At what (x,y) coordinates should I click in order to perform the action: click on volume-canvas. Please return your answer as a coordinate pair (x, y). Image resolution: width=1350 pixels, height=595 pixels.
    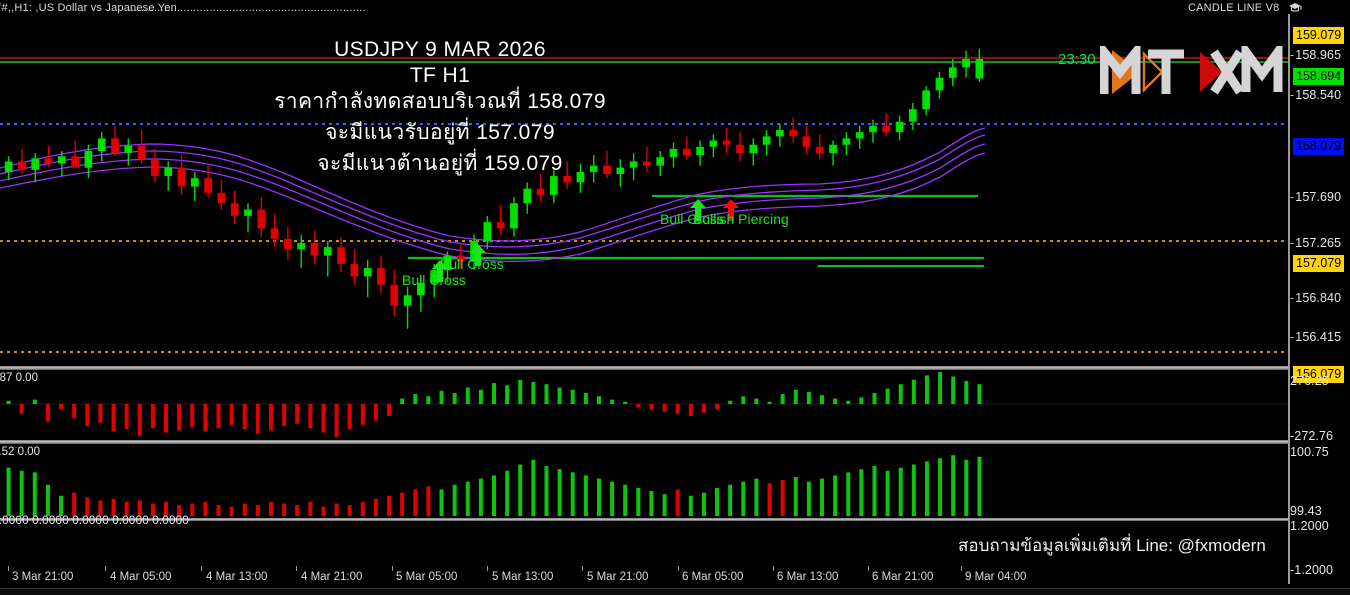
    Looking at the image, I should click on (644, 482).